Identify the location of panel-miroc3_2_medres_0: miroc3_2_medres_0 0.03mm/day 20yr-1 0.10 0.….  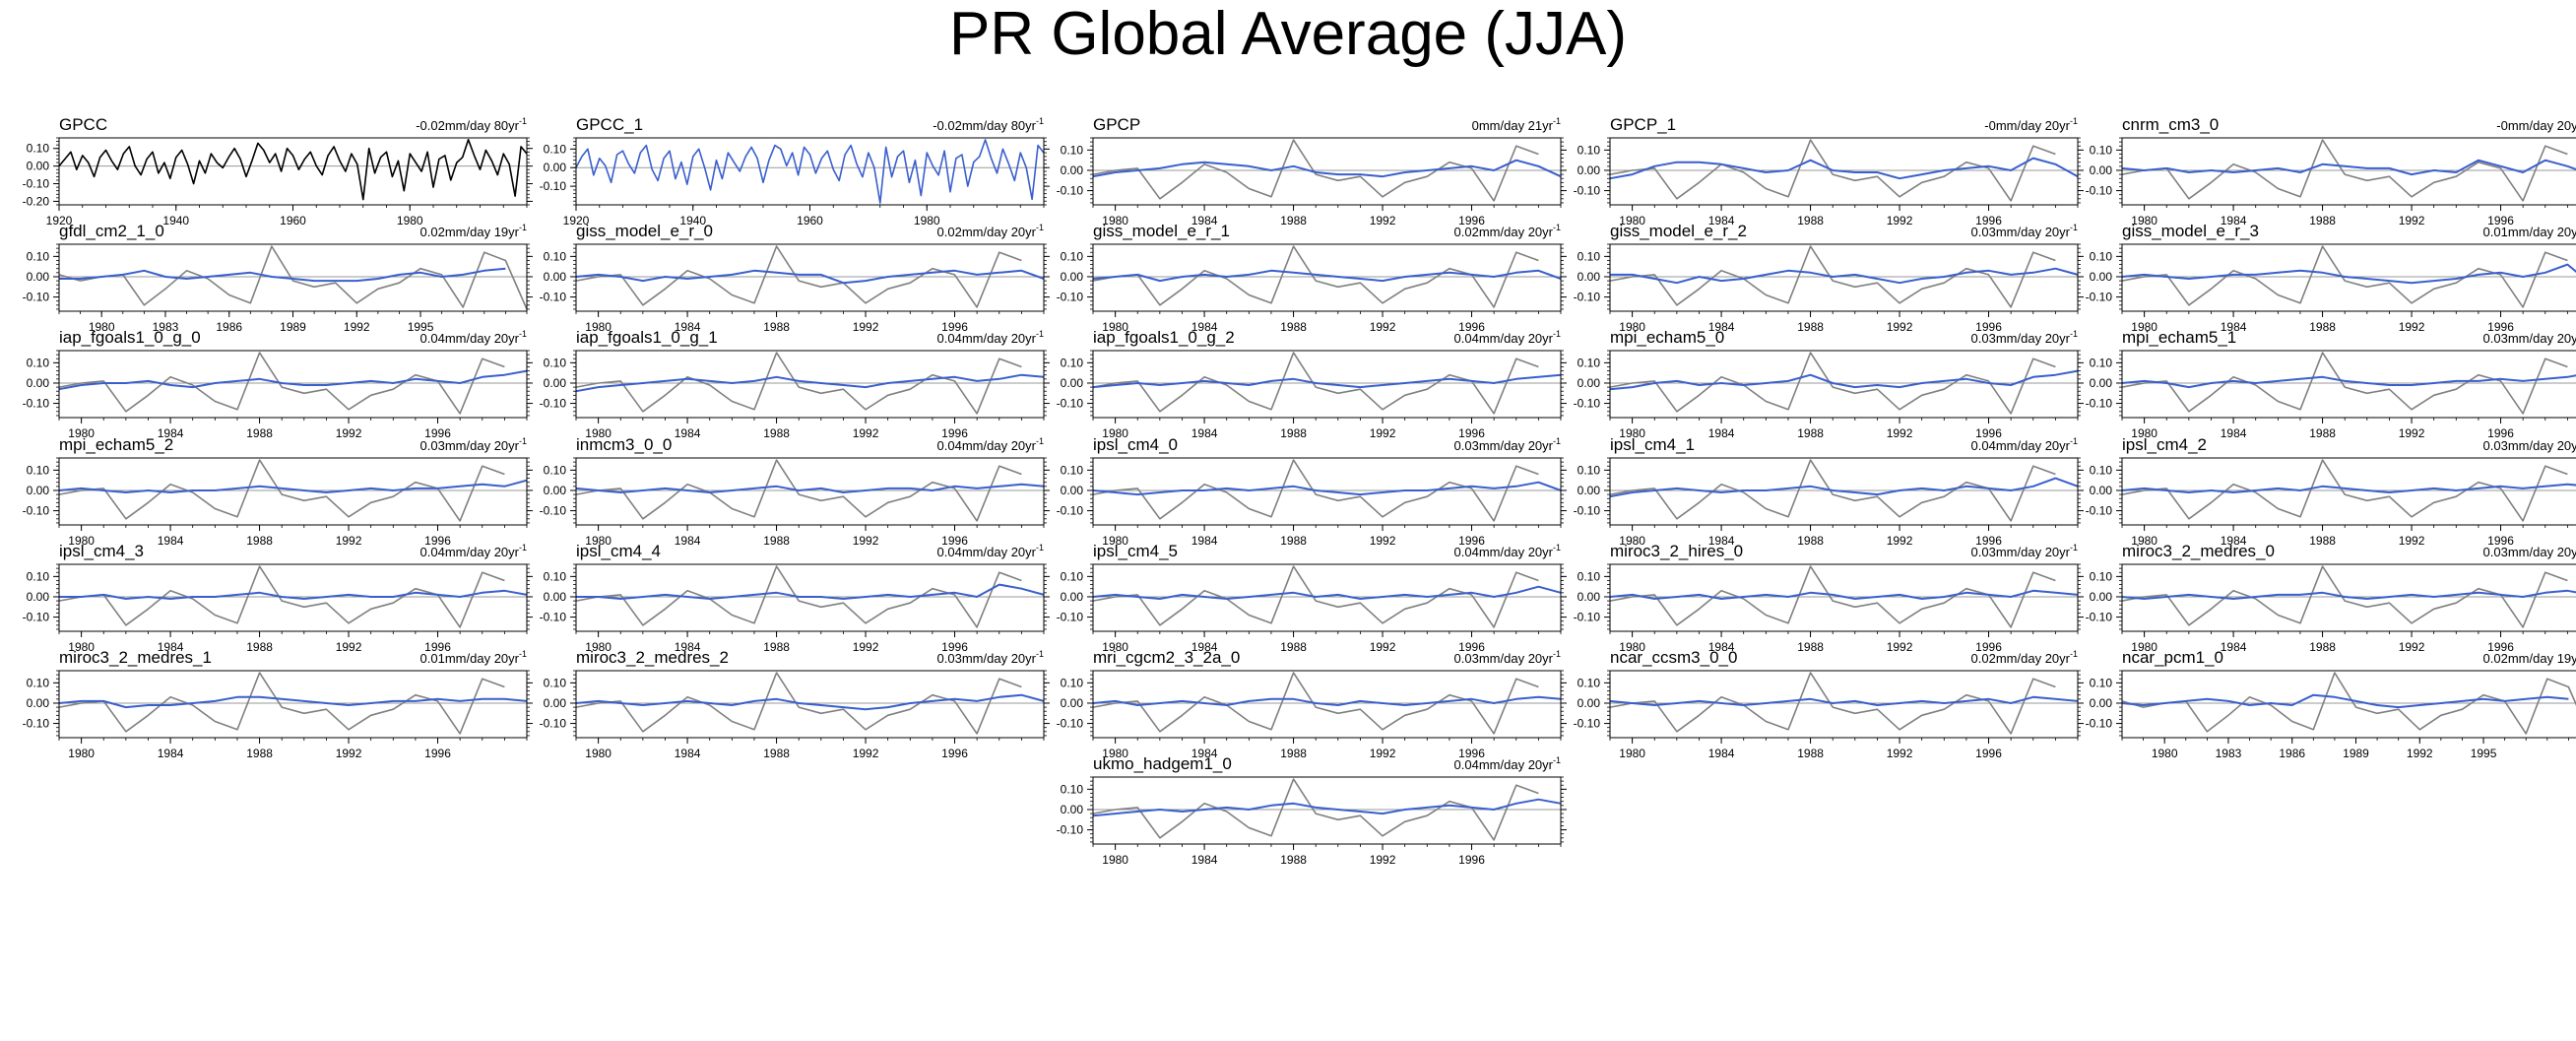
(2331, 598).